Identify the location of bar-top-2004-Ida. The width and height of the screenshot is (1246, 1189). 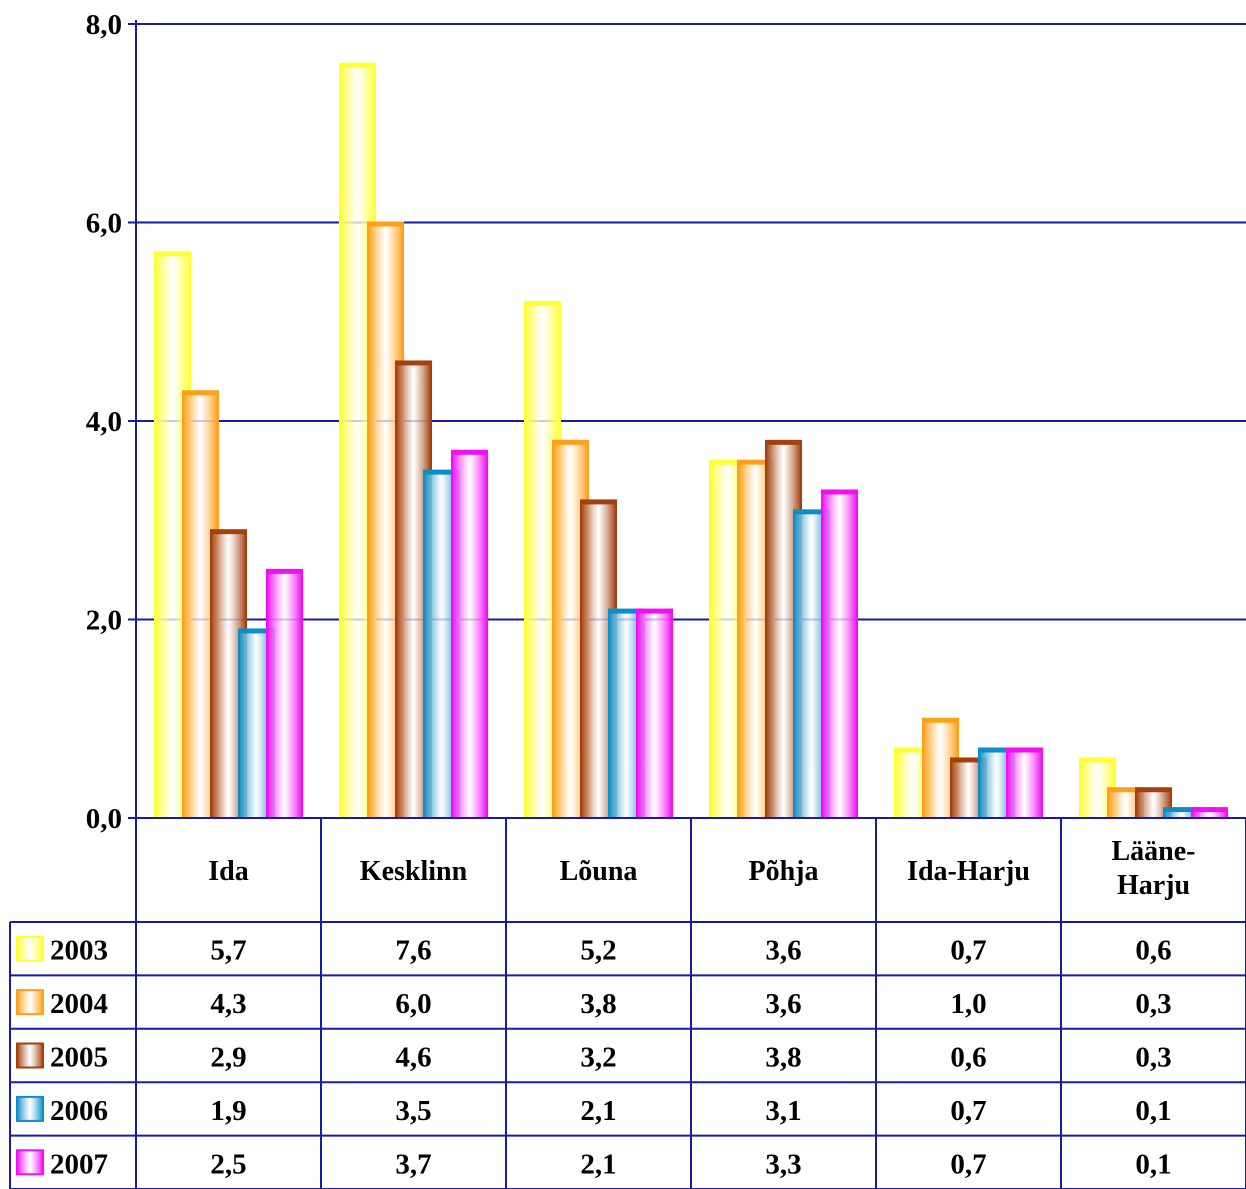
(200, 393).